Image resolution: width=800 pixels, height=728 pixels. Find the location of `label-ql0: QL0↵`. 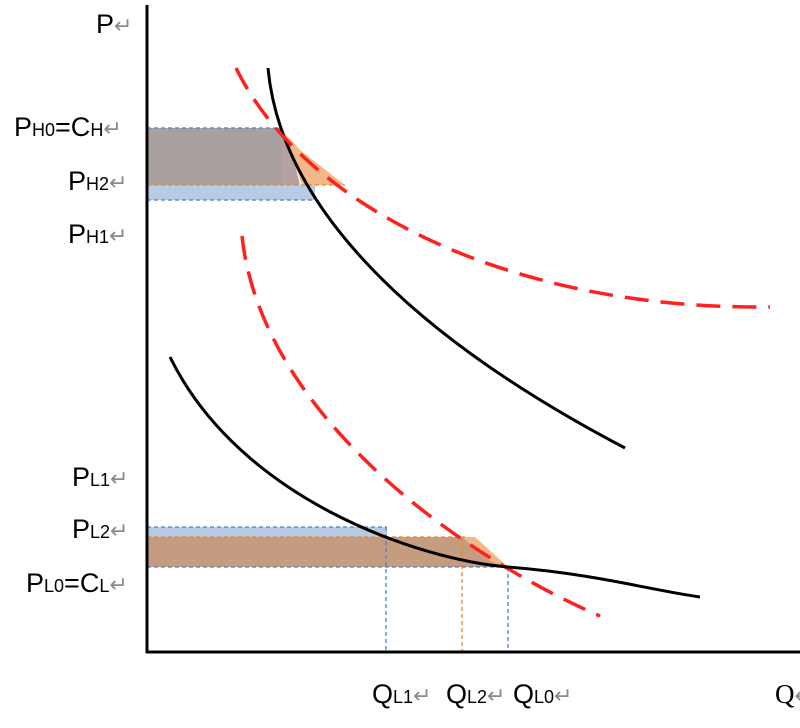

label-ql0: QL0↵ is located at coordinates (542, 694).